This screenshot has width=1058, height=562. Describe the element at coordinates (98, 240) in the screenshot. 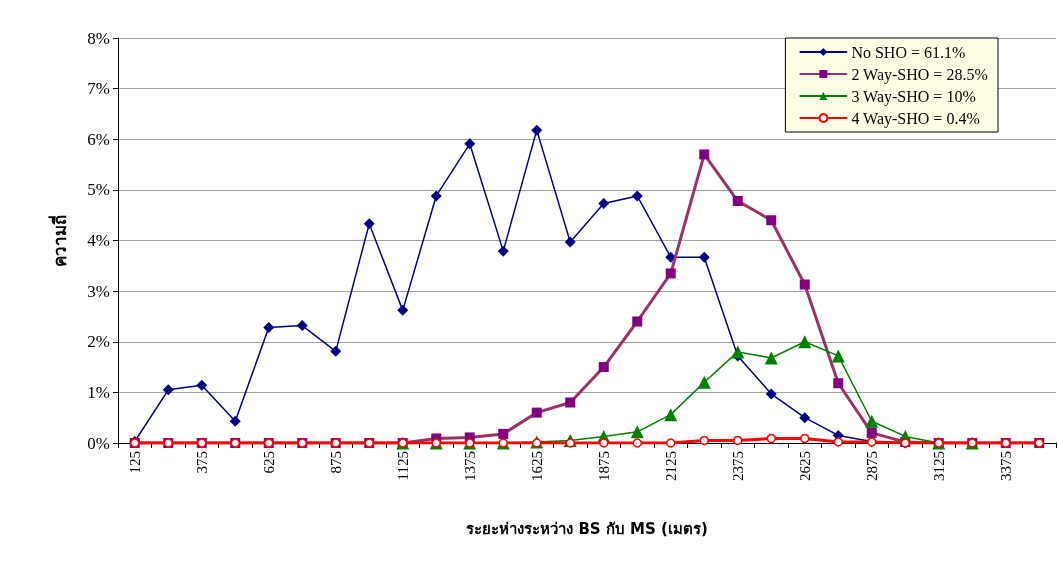

I see `y-tick-label: 4%` at that location.